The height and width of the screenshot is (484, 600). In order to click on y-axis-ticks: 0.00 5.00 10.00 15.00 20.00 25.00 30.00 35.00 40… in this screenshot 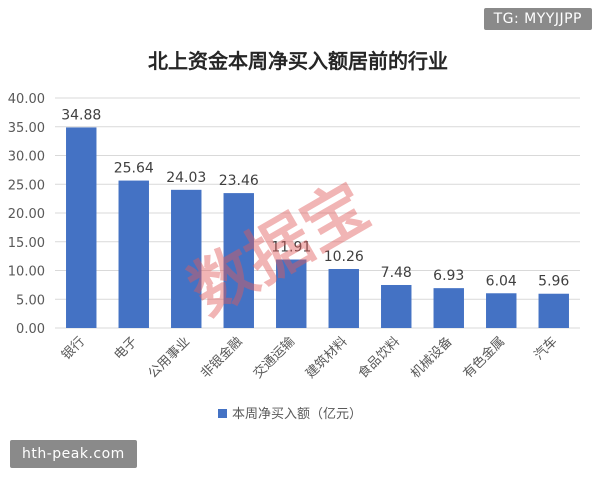, I will do `click(26, 214)`.